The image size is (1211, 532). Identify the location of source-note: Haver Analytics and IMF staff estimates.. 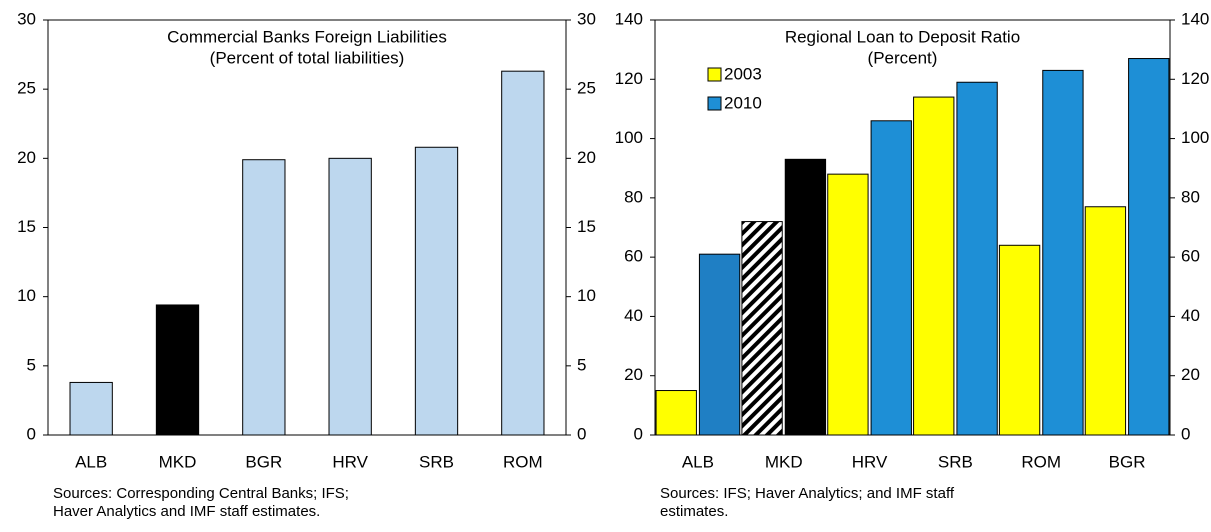
(186, 511).